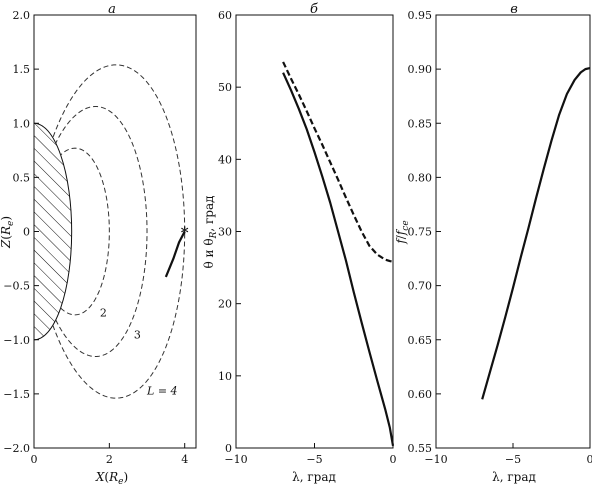 This screenshot has width=592, height=486. I want to click on panel-c-ytick-label: 0.70, so click(420, 286).